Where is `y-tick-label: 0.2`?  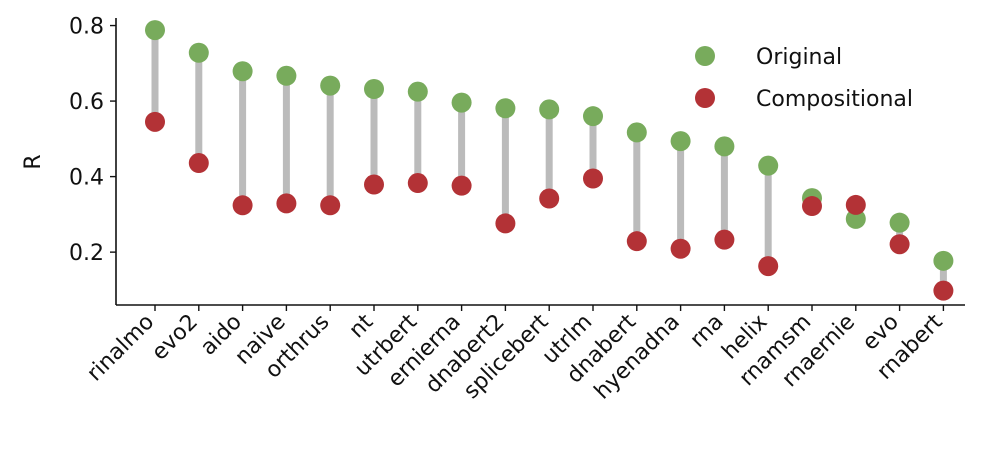 y-tick-label: 0.2 is located at coordinates (86, 253).